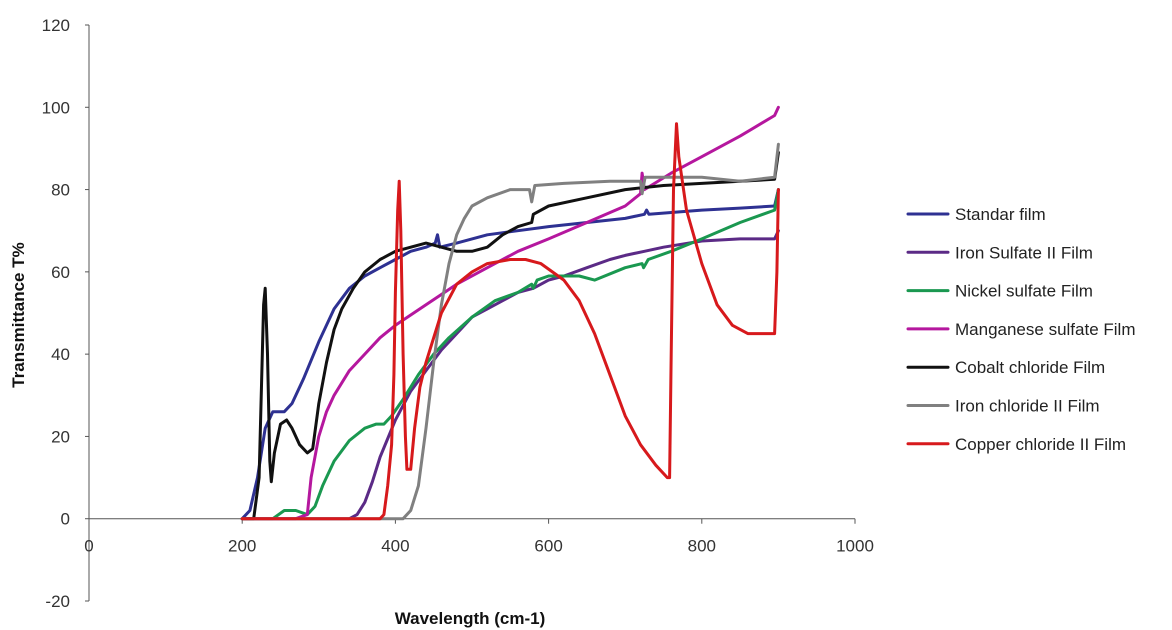 Image resolution: width=1172 pixels, height=630 pixels. Describe the element at coordinates (60, 272) in the screenshot. I see `y-tick-label: 60` at that location.